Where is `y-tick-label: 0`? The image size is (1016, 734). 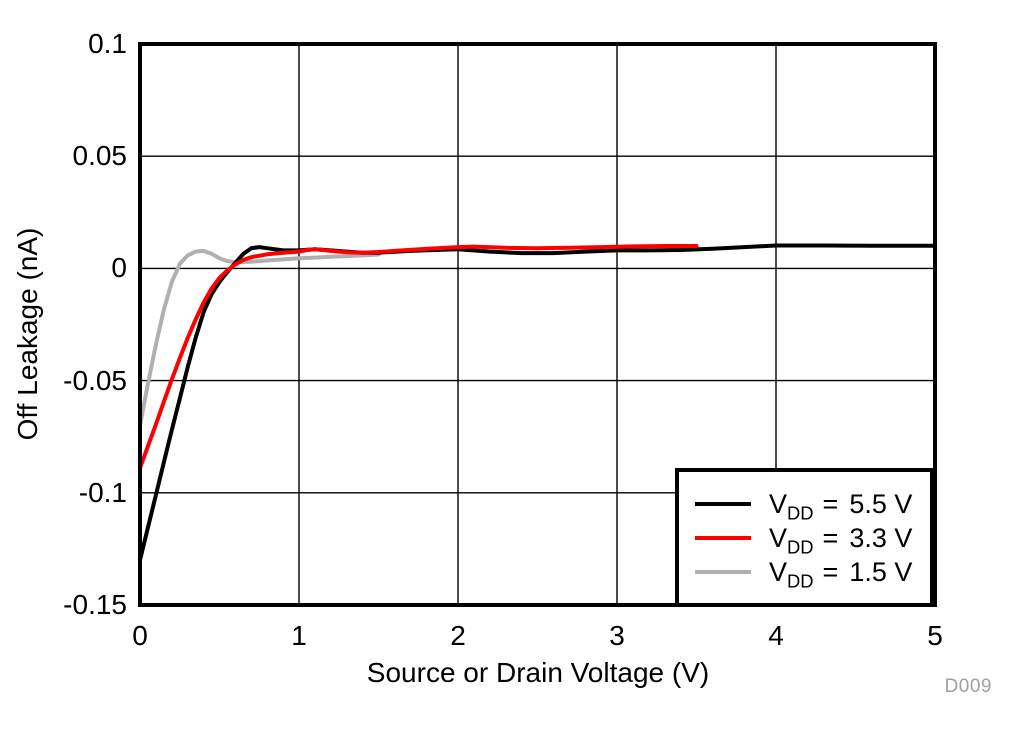 y-tick-label: 0 is located at coordinates (119, 268).